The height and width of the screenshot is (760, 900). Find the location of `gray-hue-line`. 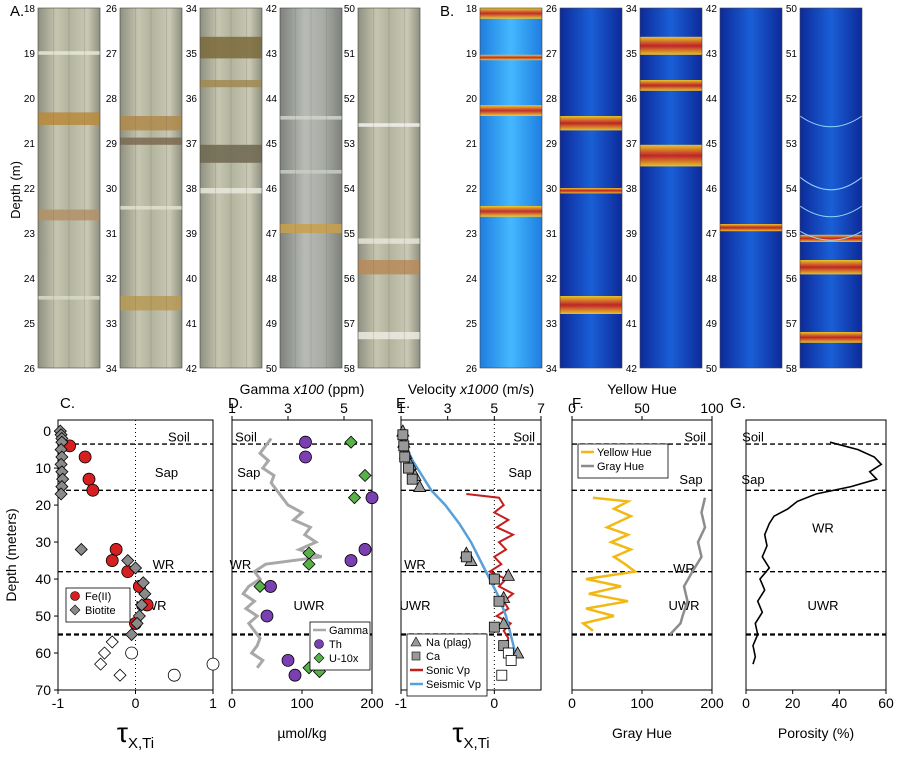

gray-hue-line is located at coordinates (688, 566).